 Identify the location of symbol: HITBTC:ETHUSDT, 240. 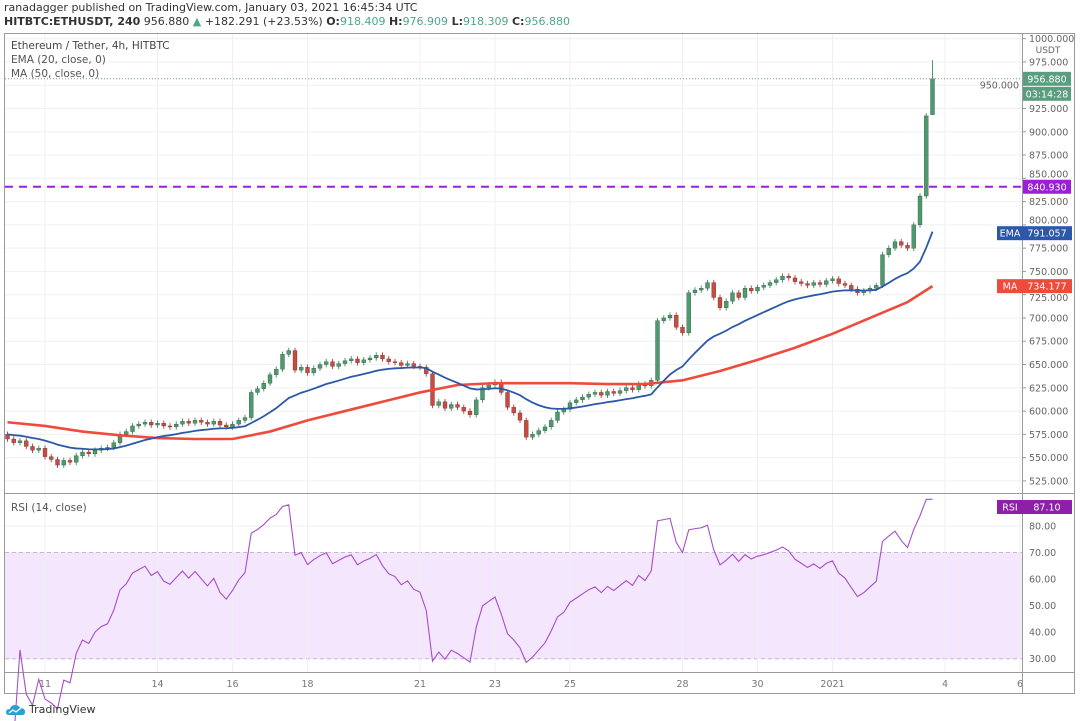
(72, 21).